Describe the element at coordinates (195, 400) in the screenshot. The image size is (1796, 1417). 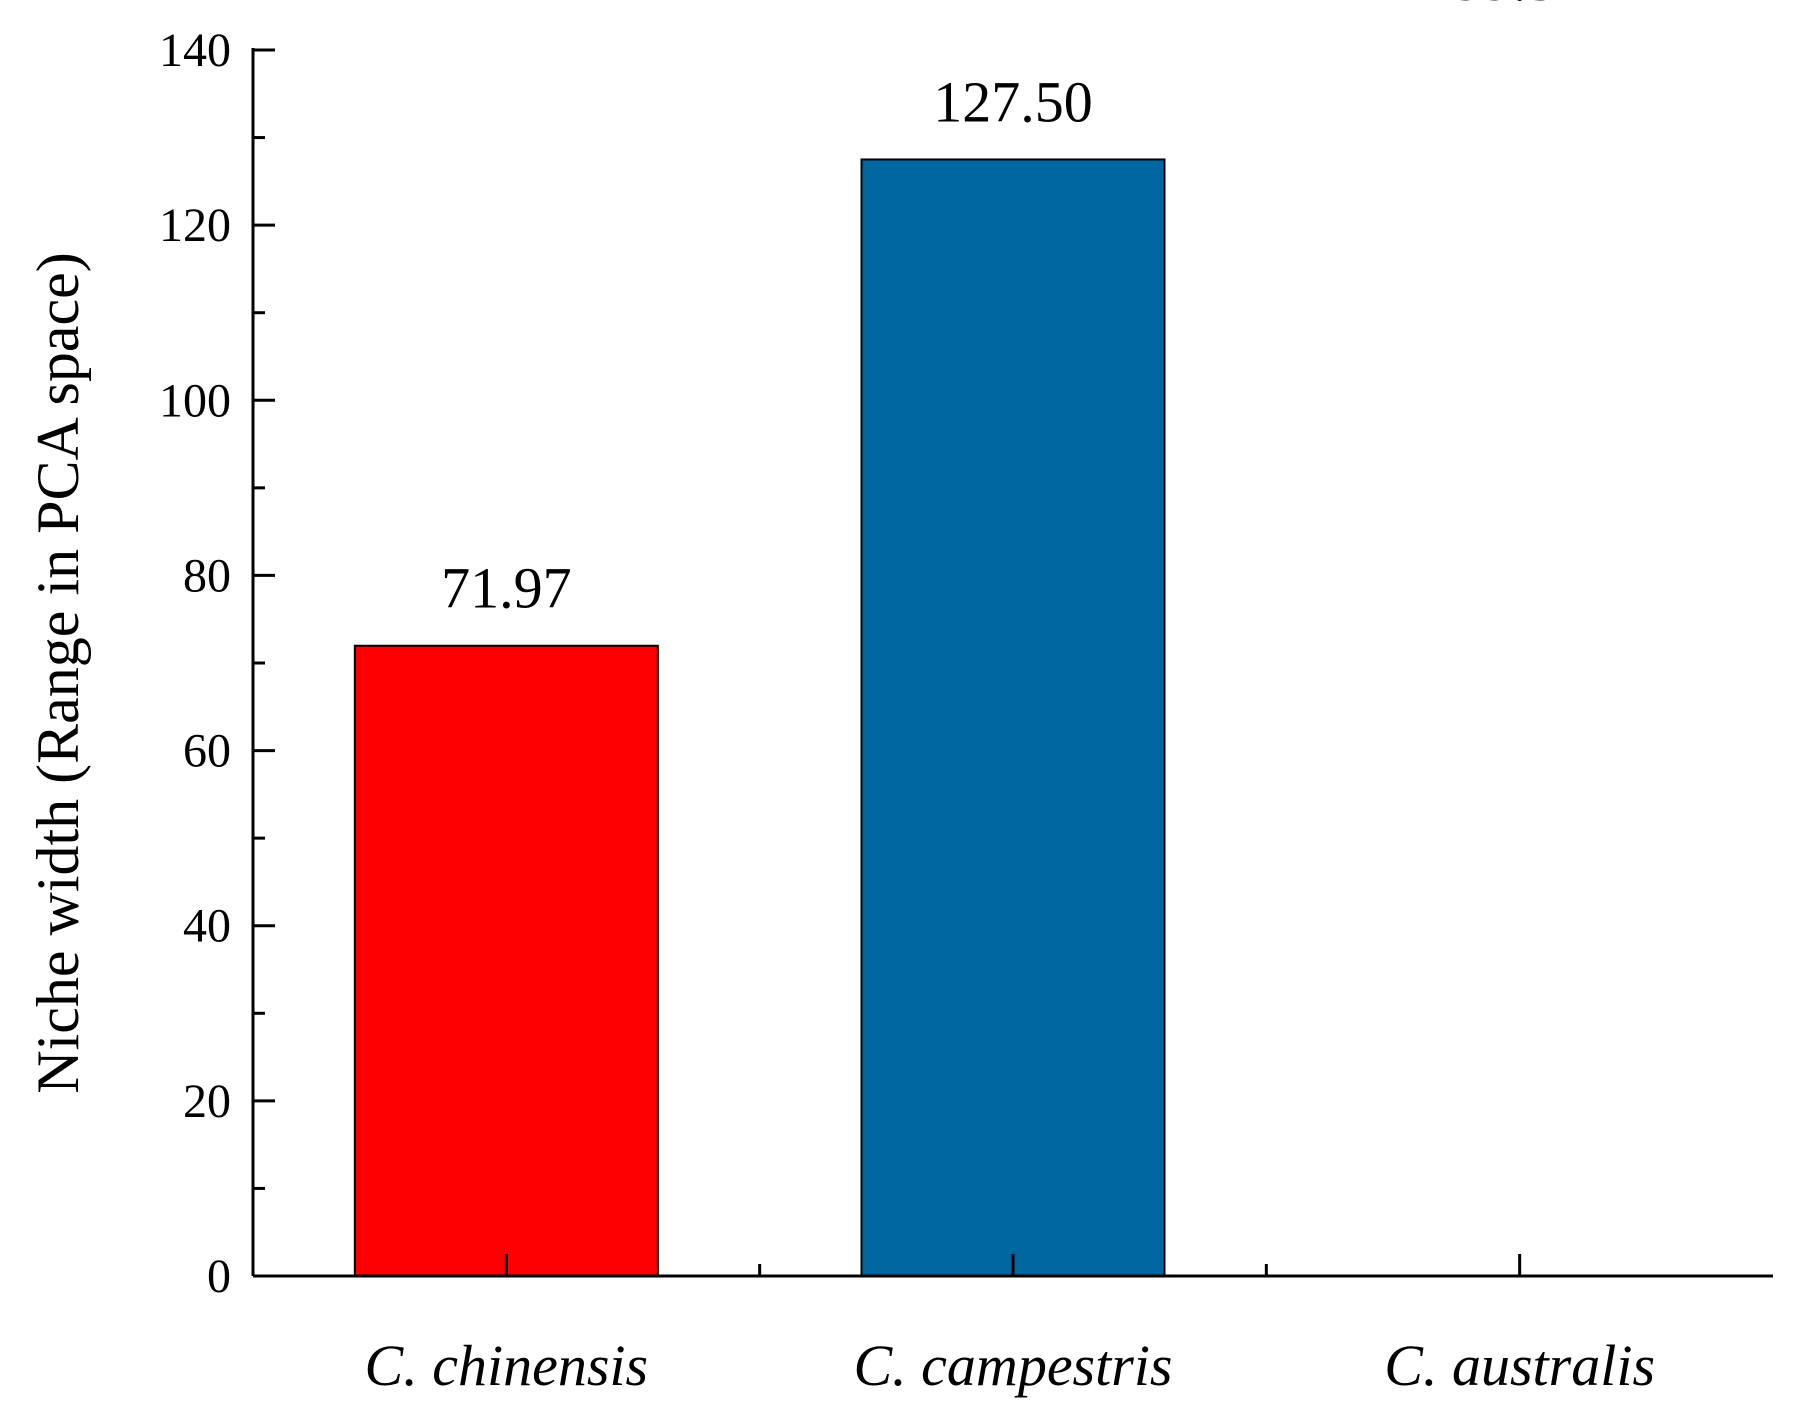
I see `y-tick-label: 100` at that location.